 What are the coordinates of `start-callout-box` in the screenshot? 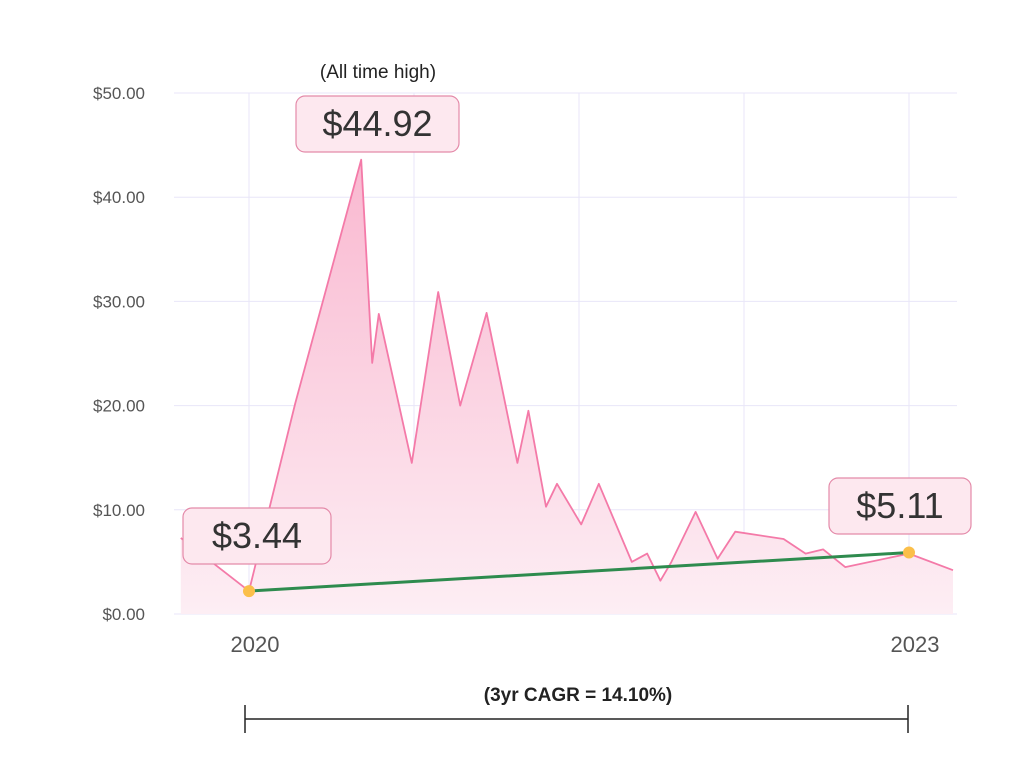 It's located at (257, 536).